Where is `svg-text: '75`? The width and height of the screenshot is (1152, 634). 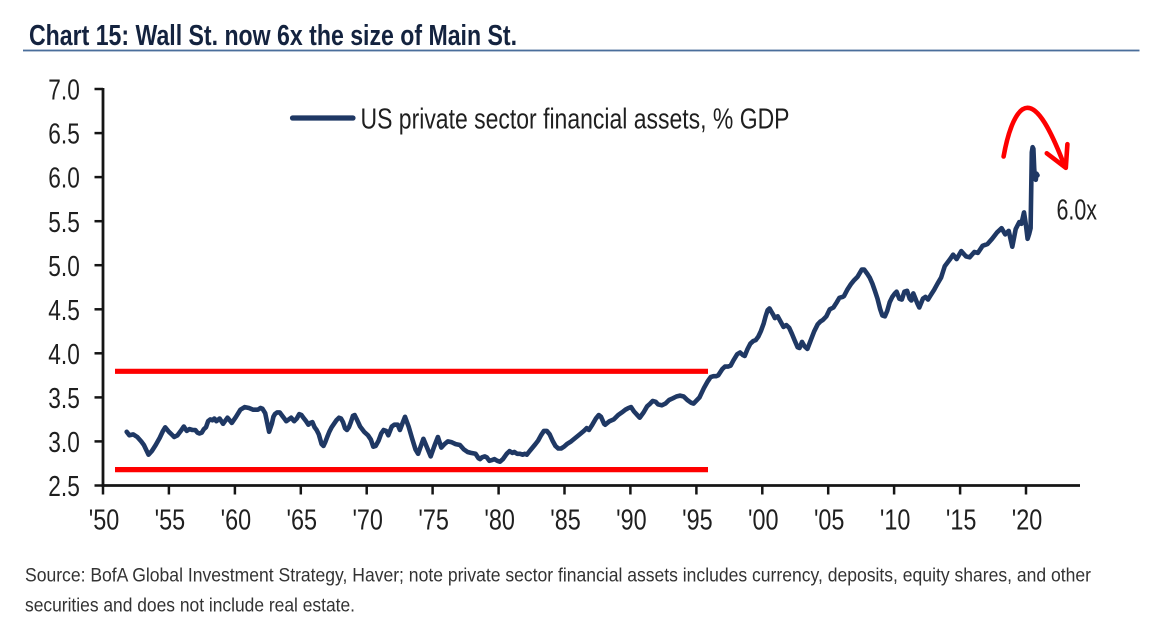
svg-text: '75 is located at coordinates (433, 521).